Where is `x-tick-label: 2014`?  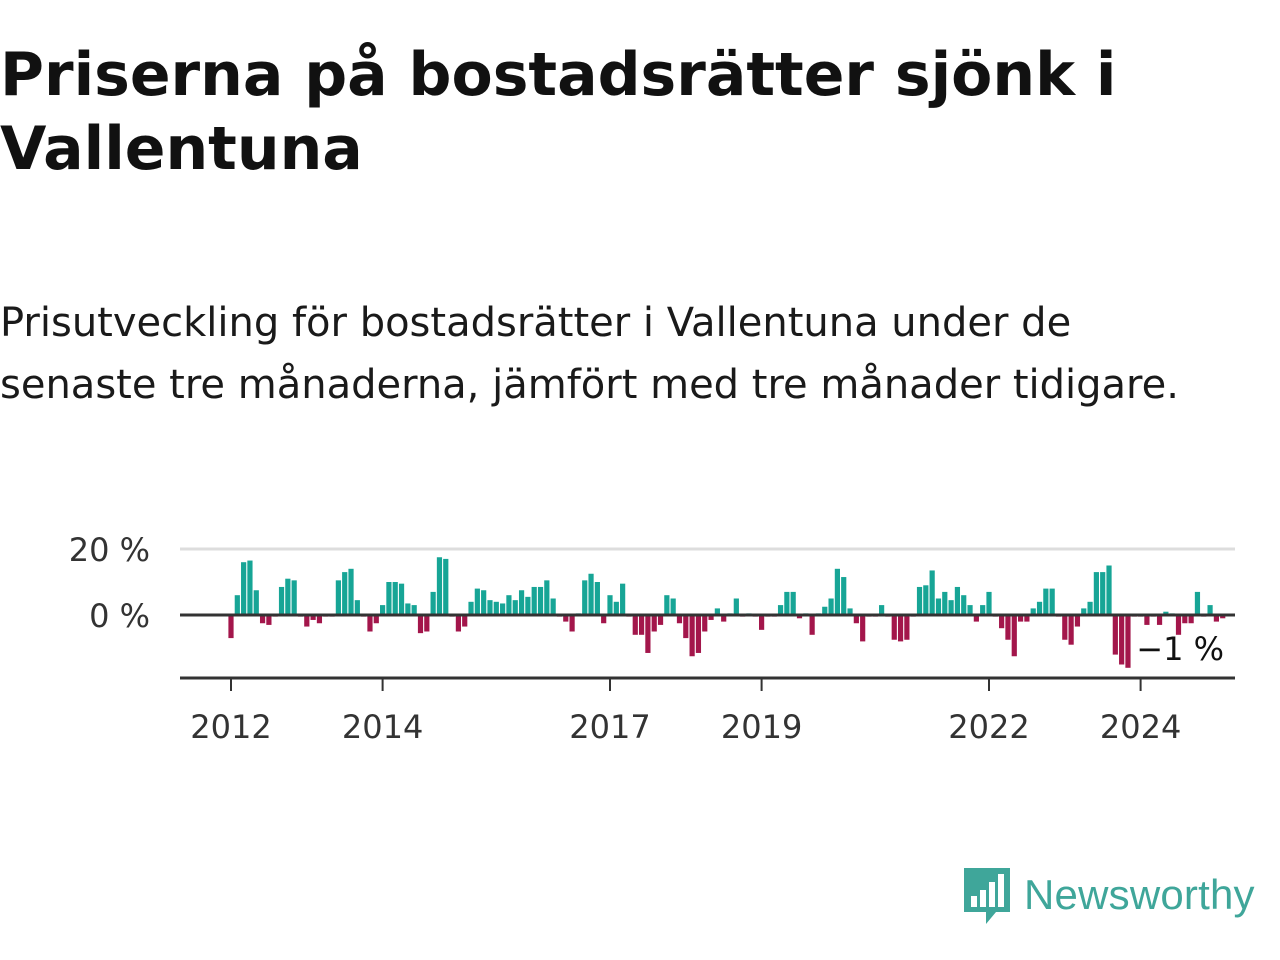
x-tick-label: 2014 is located at coordinates (382, 727).